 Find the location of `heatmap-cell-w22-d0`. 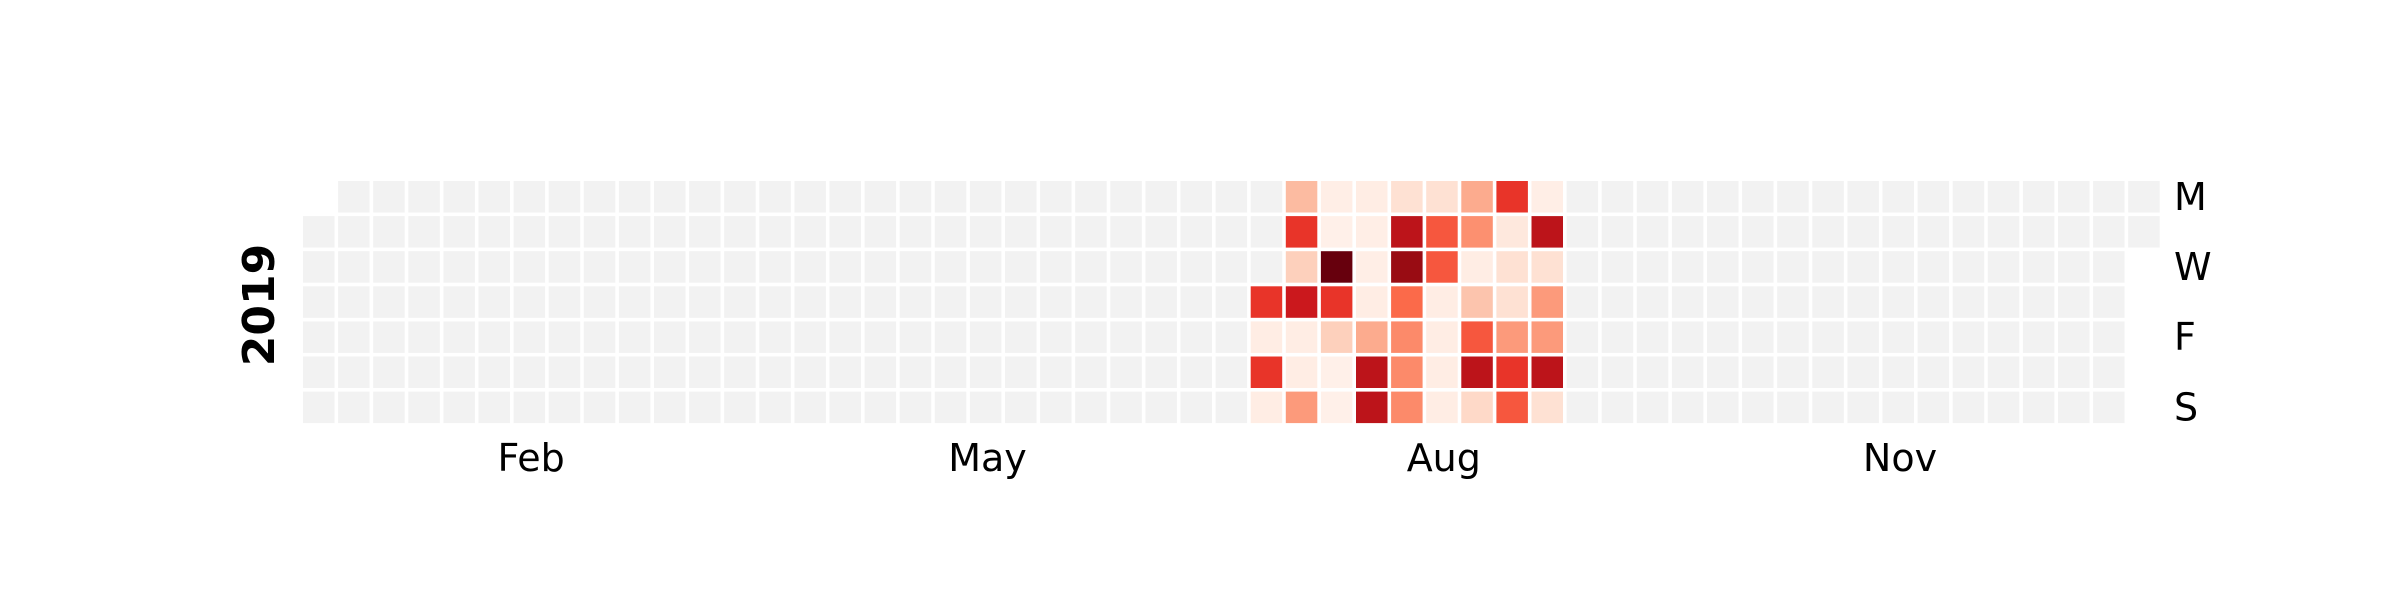

heatmap-cell-w22-d0 is located at coordinates (1091, 197).